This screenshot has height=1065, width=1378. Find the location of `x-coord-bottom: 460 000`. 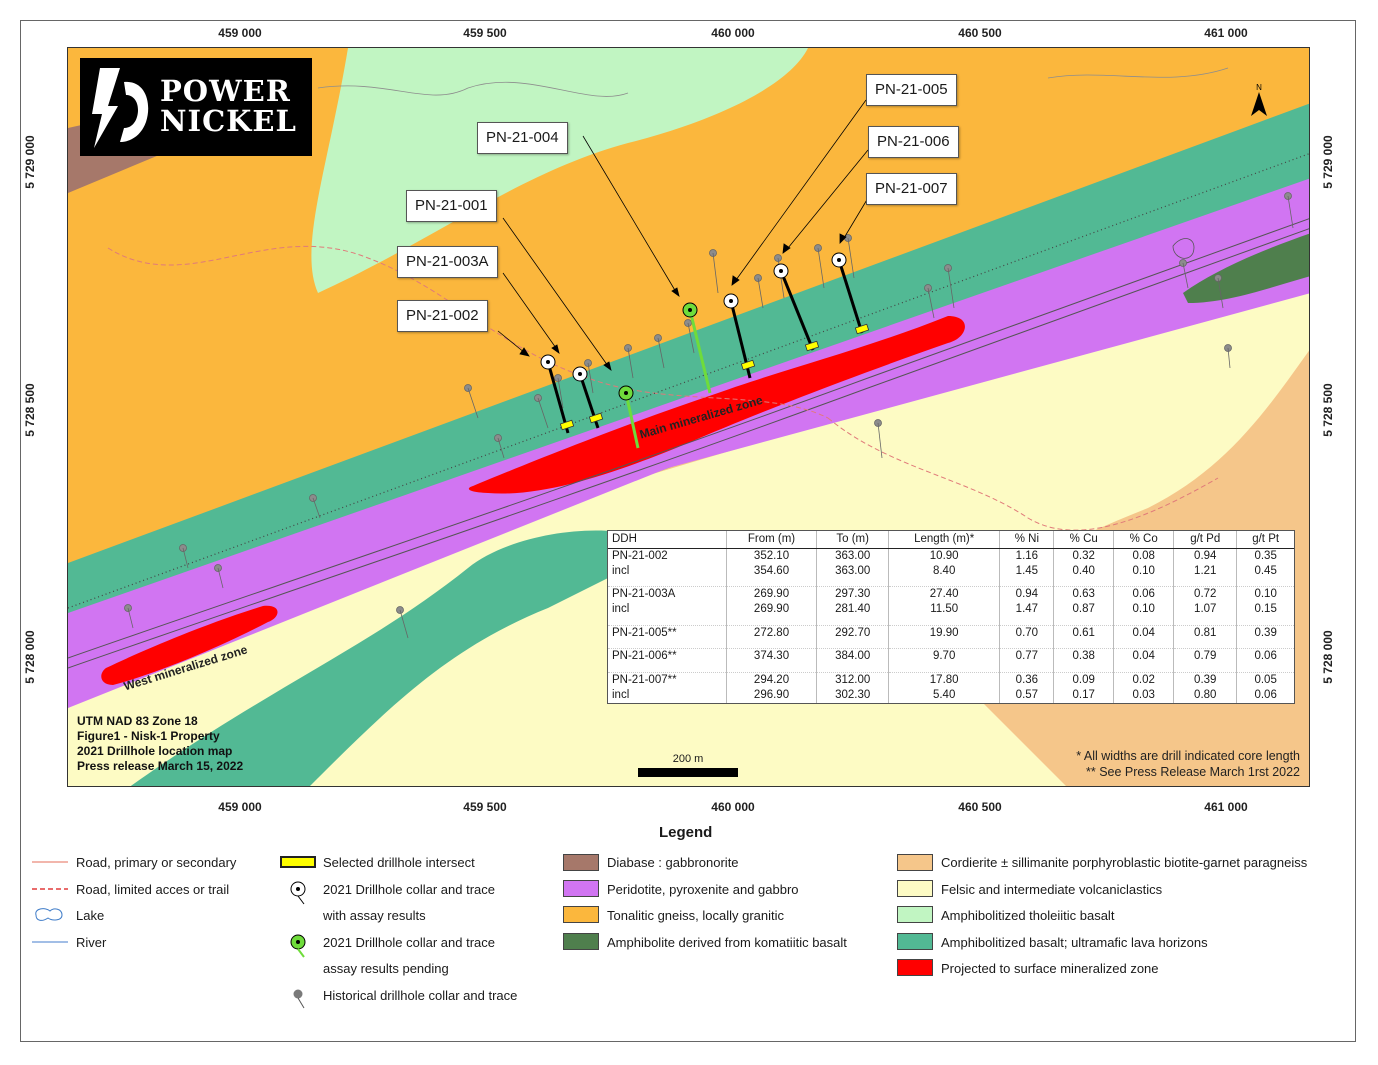

x-coord-bottom: 460 000 is located at coordinates (733, 807).